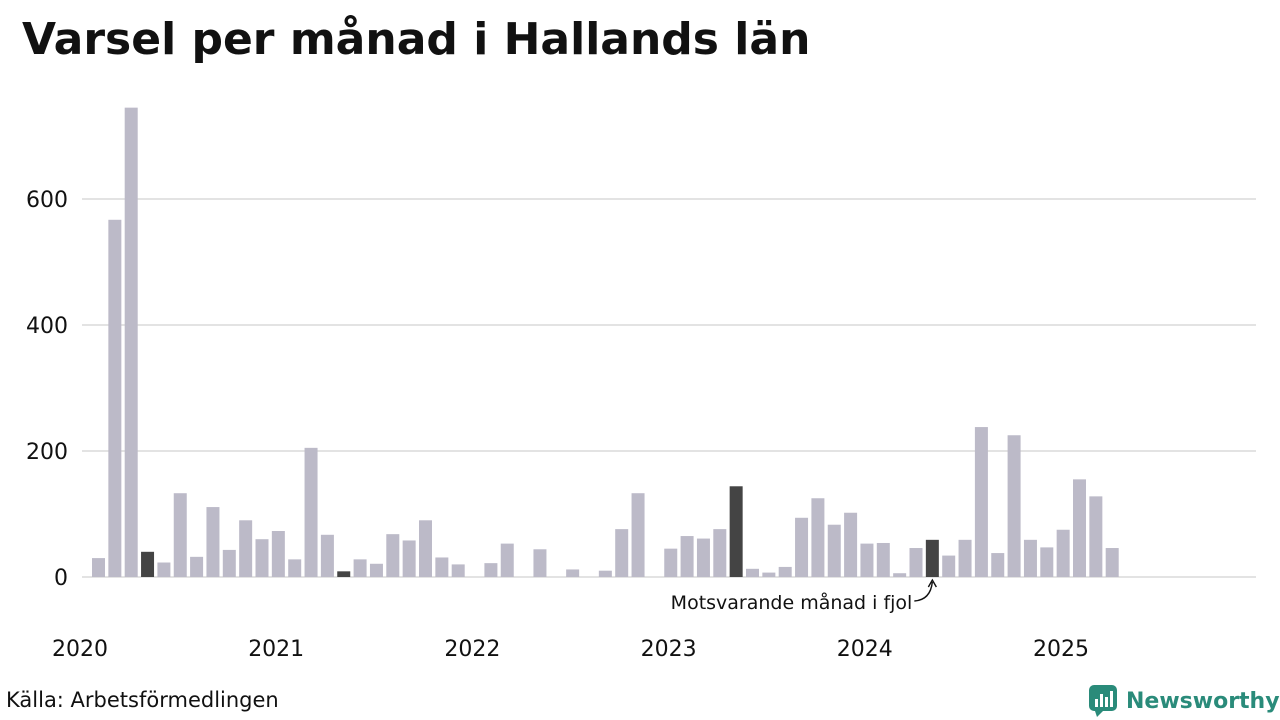  Describe the element at coordinates (865, 649) in the screenshot. I see `x-tick-label: 2024` at that location.